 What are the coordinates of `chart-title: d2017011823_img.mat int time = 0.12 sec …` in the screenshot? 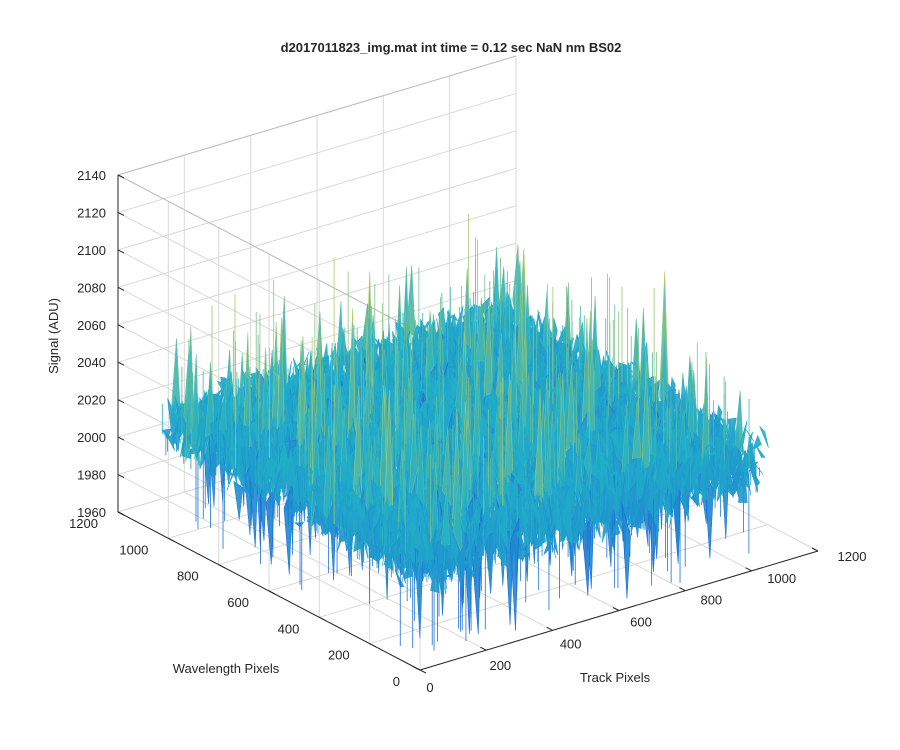 It's located at (451, 47).